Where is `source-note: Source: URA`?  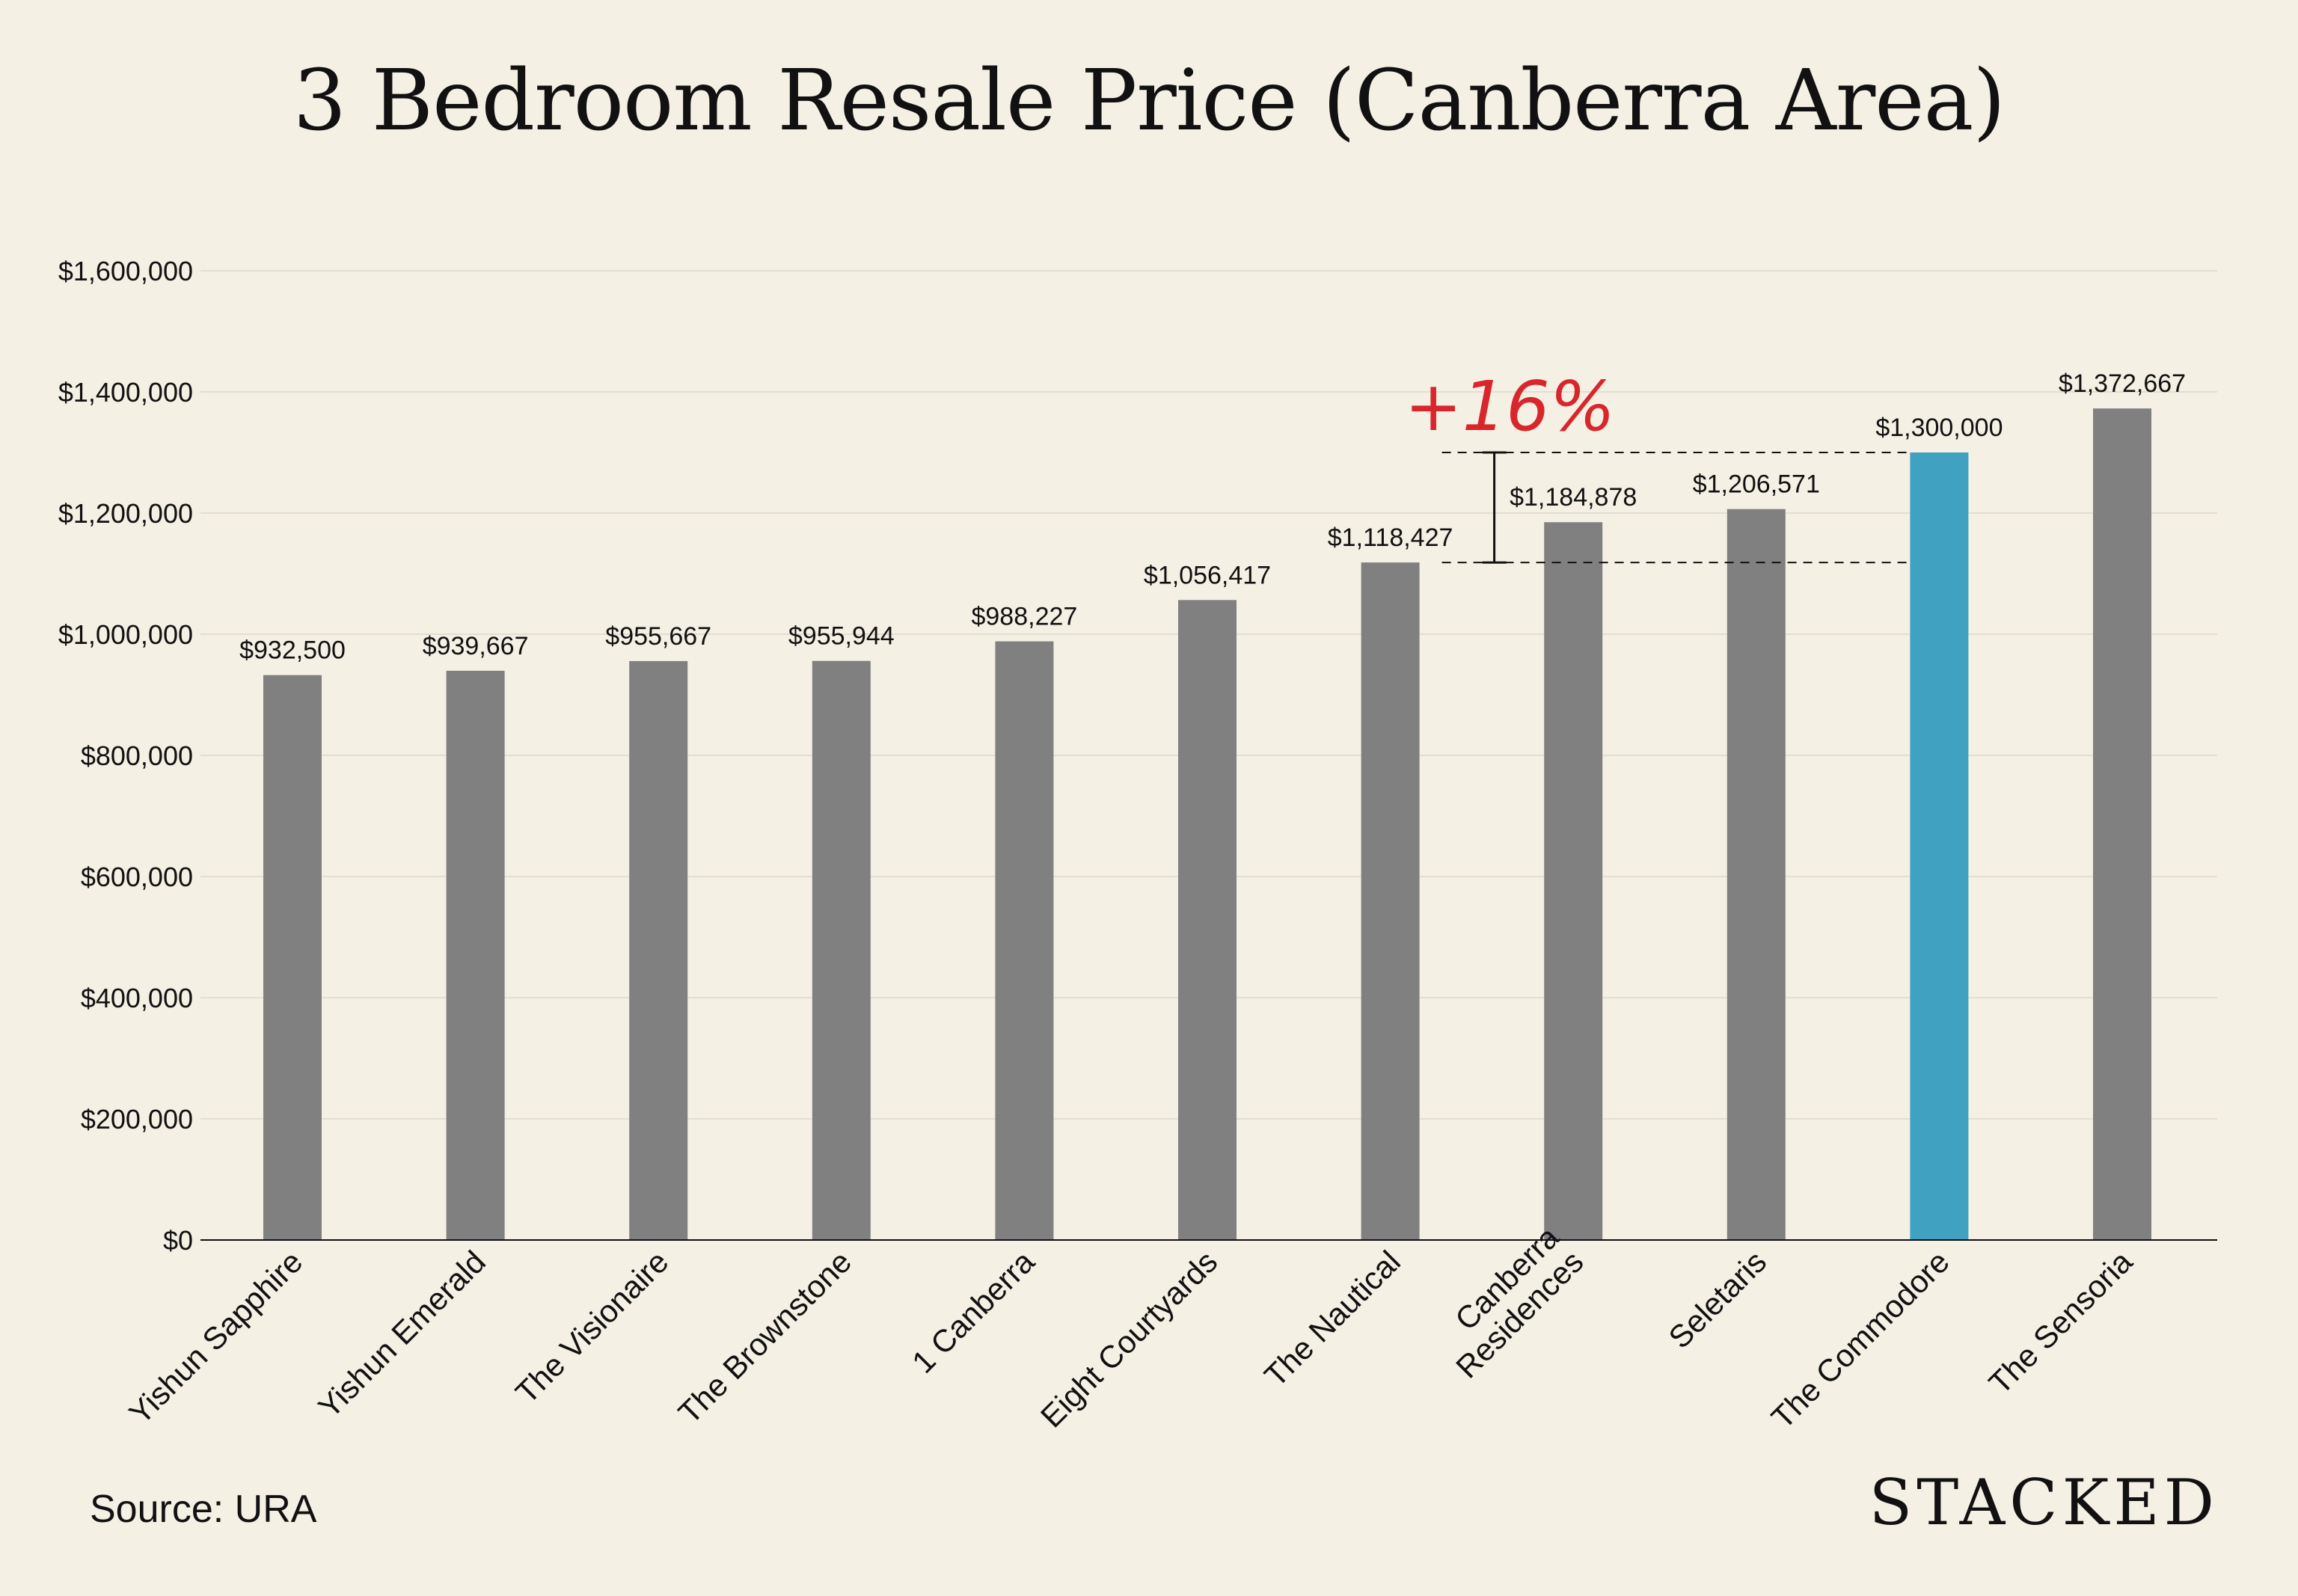 source-note: Source: URA is located at coordinates (204, 1509).